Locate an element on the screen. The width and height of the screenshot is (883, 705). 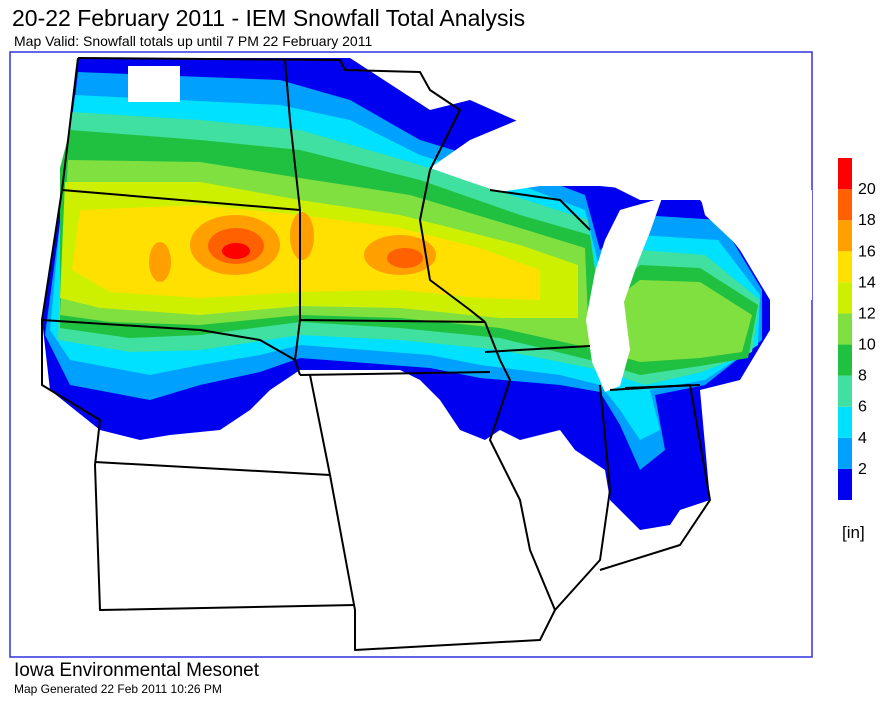
legend-label: 14 is located at coordinates (867, 282).